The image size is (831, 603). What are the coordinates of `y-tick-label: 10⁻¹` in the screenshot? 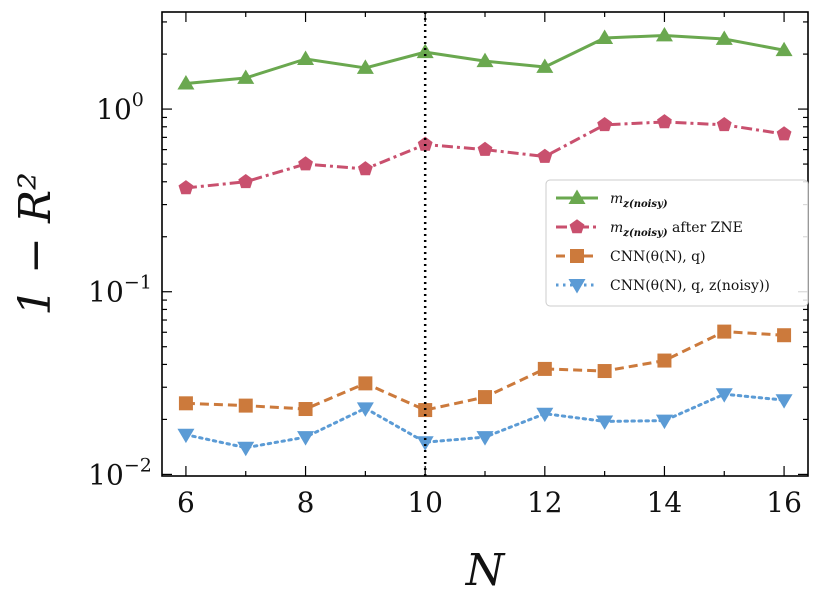 It's located at (120, 290).